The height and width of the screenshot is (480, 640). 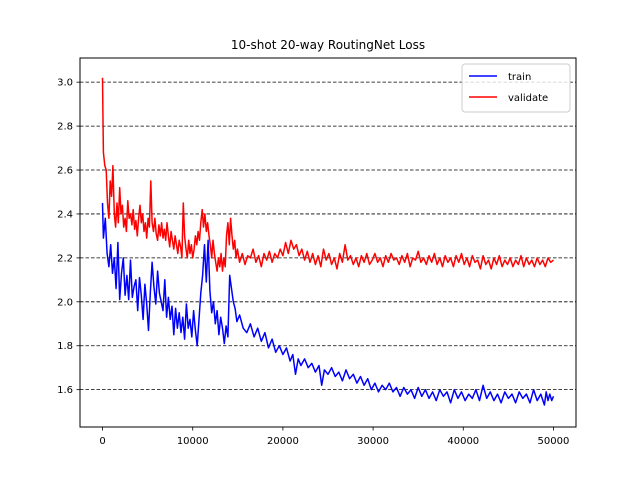 I want to click on y-tick-label: 3.0, so click(x=65, y=83).